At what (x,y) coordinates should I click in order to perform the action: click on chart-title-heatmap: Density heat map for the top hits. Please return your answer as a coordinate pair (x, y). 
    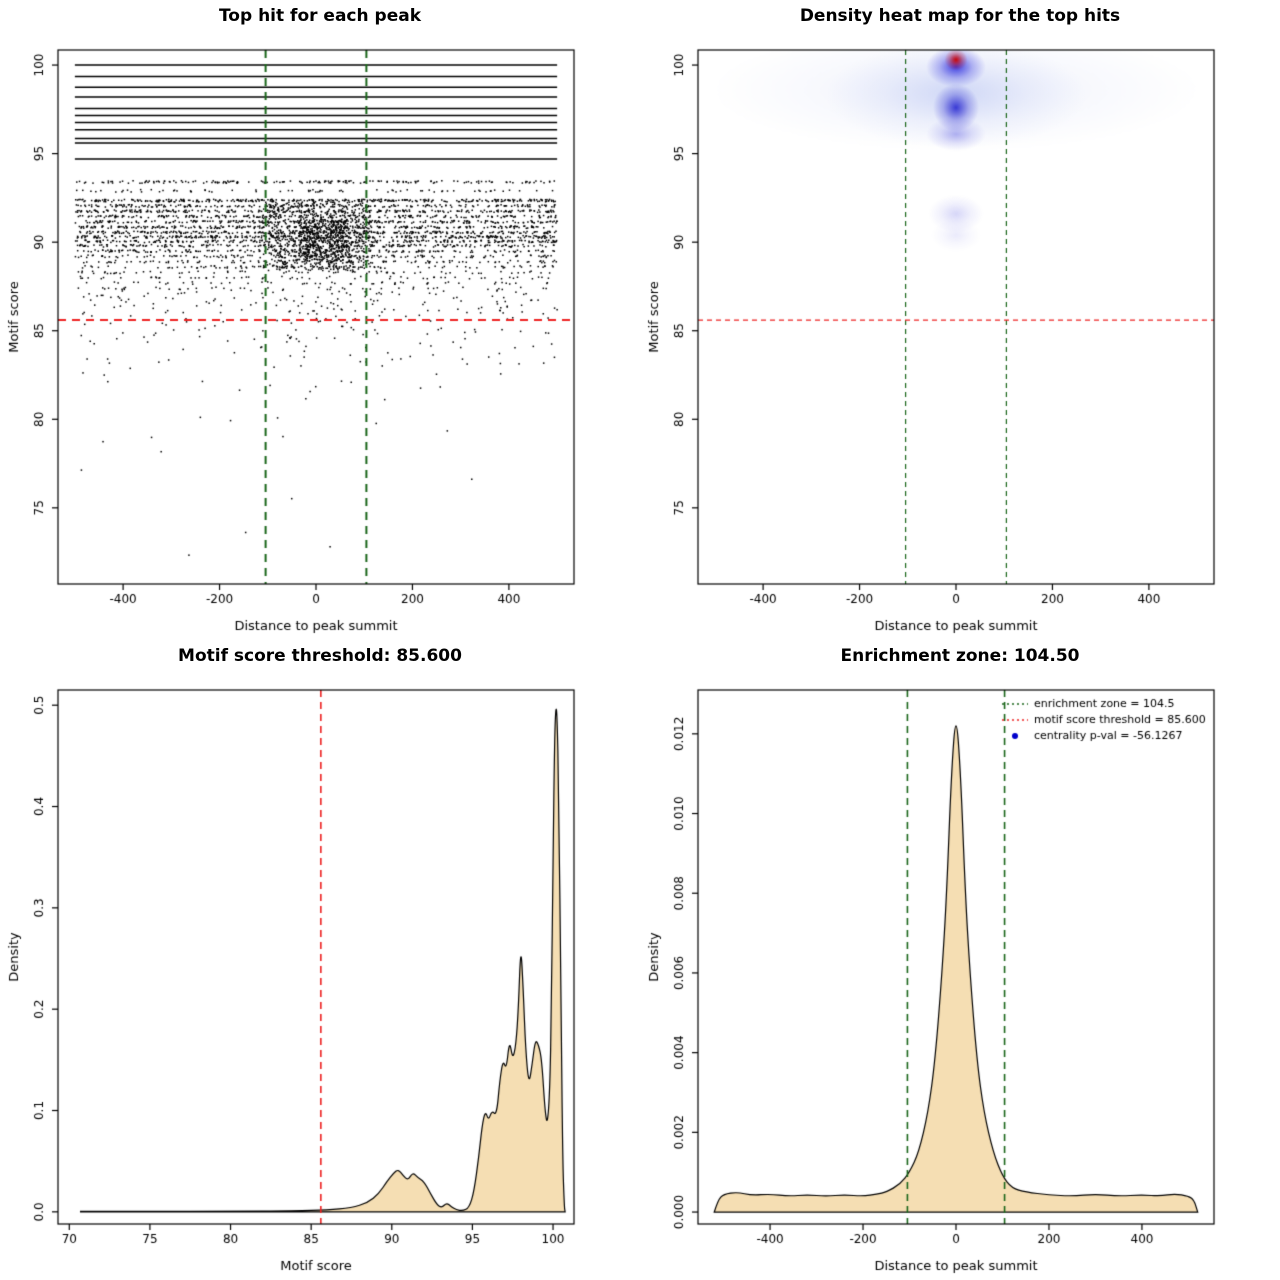
    Looking at the image, I should click on (960, 16).